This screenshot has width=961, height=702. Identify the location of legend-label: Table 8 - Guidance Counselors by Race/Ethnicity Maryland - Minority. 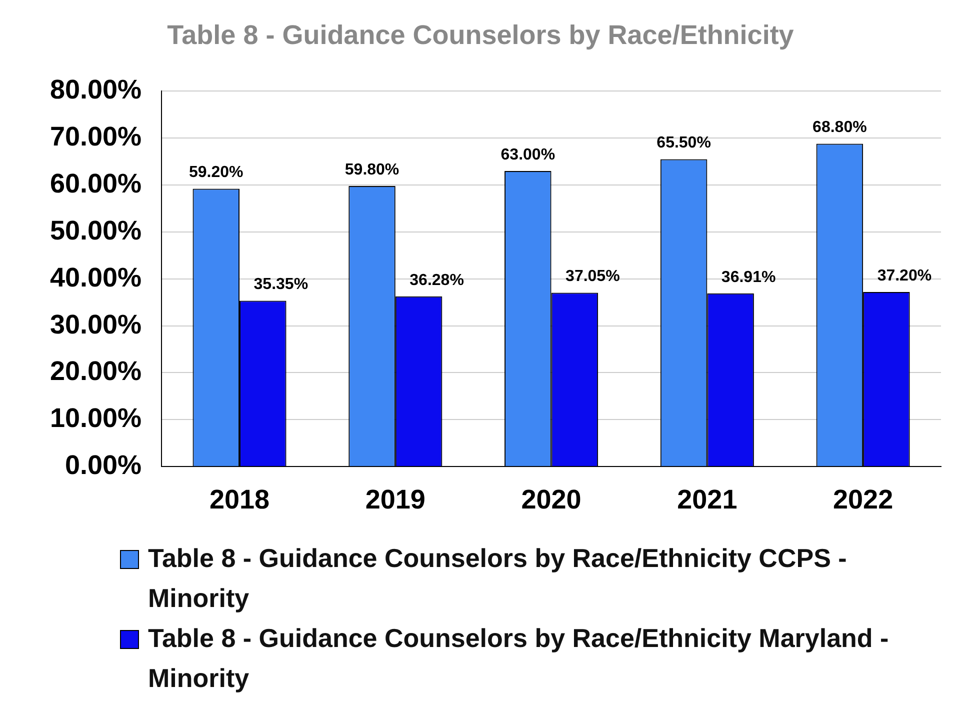
(519, 658).